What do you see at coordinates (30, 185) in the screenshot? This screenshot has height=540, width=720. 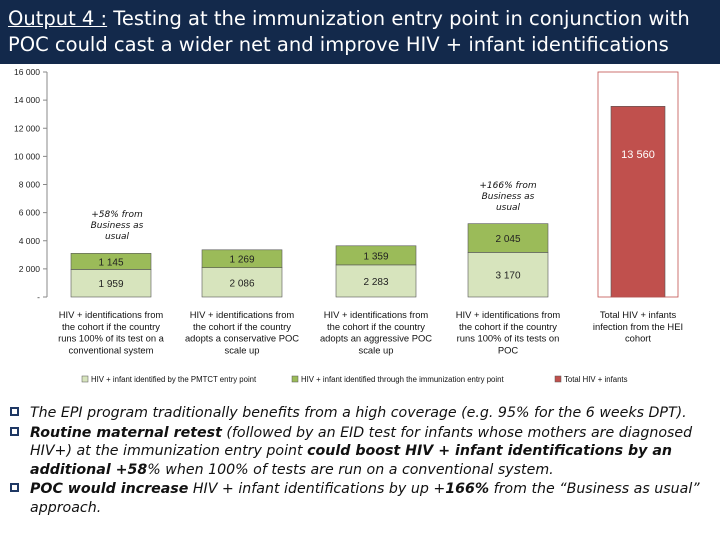 I see `y-tick-label: 8 000` at bounding box center [30, 185].